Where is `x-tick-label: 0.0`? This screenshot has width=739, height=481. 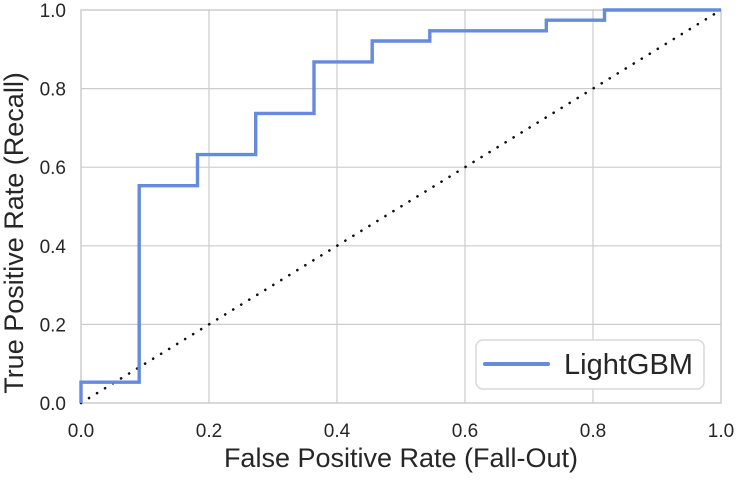 x-tick-label: 0.0 is located at coordinates (81, 431).